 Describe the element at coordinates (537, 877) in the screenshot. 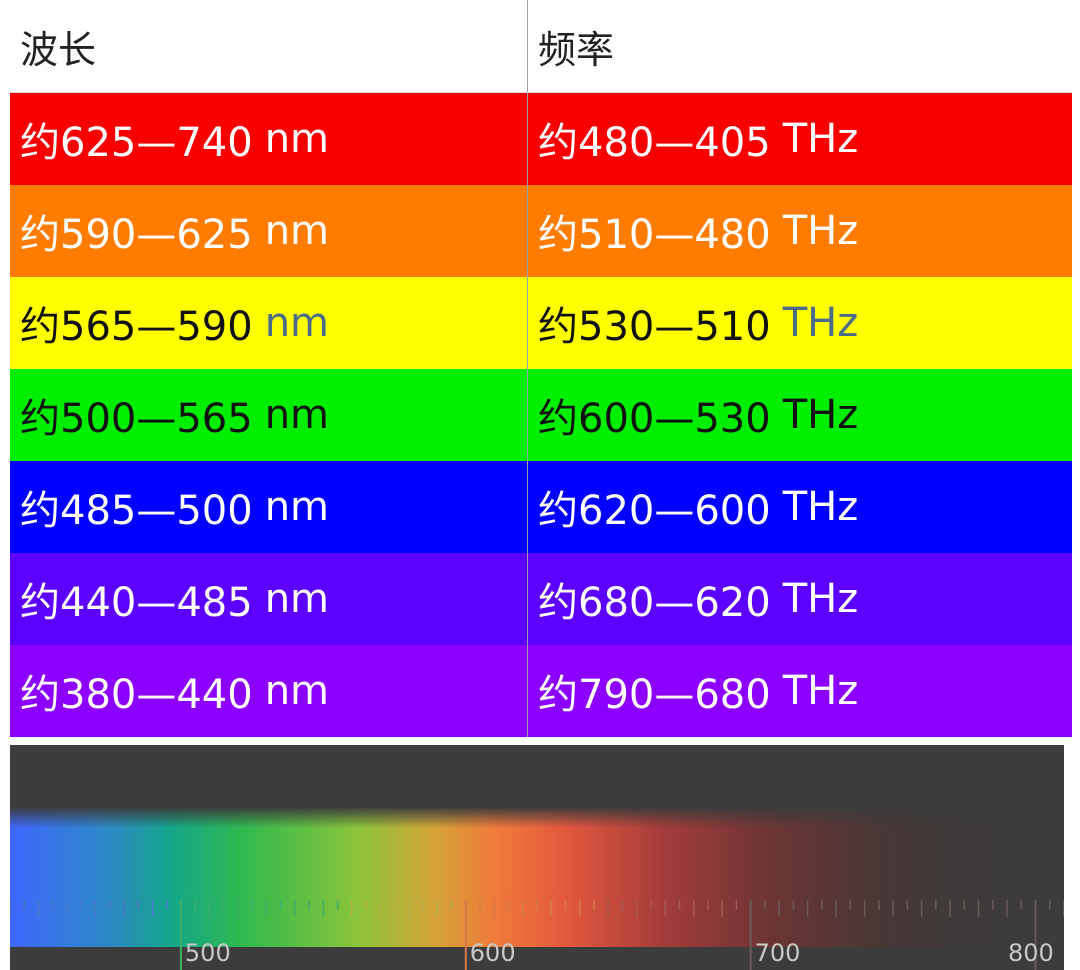

I see `spectrum-top-fade` at that location.